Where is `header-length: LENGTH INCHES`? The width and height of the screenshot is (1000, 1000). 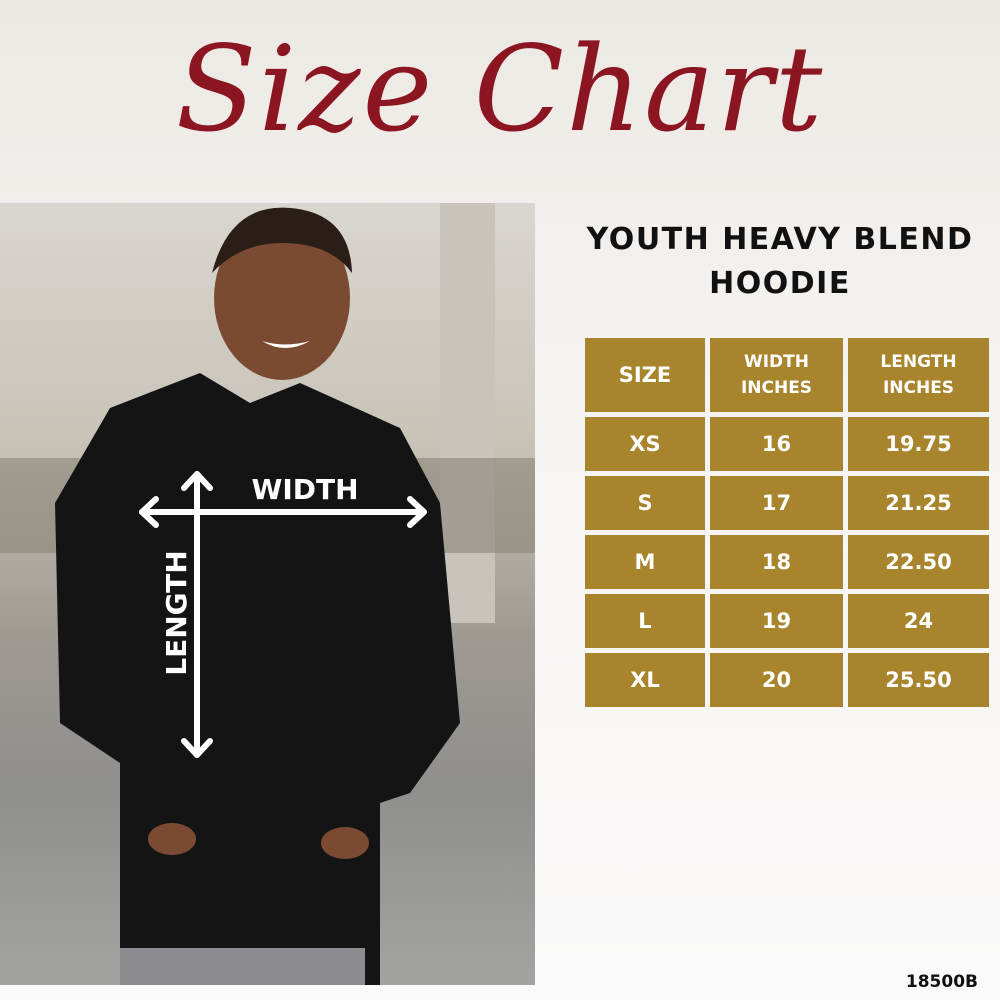 header-length: LENGTH INCHES is located at coordinates (918, 375).